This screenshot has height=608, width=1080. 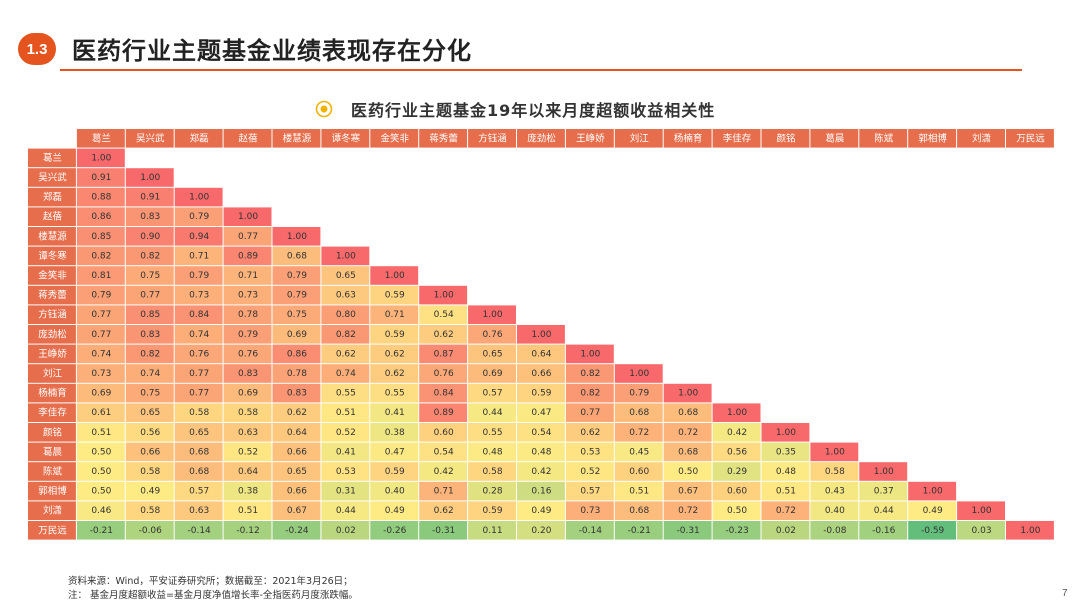 I want to click on cell-value-label: 0.37, so click(x=884, y=492).